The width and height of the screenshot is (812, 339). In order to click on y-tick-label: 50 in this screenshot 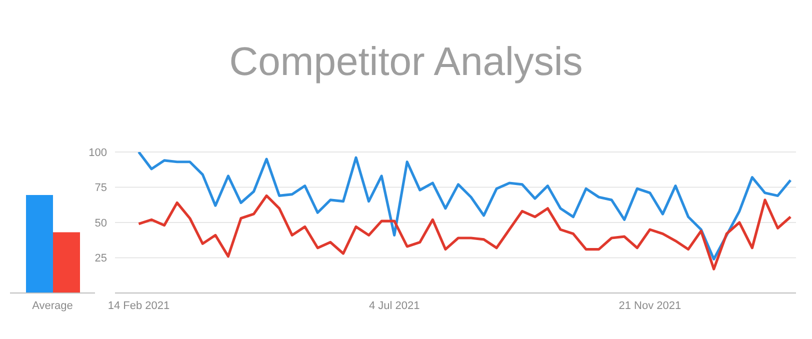, I will do `click(100, 223)`.